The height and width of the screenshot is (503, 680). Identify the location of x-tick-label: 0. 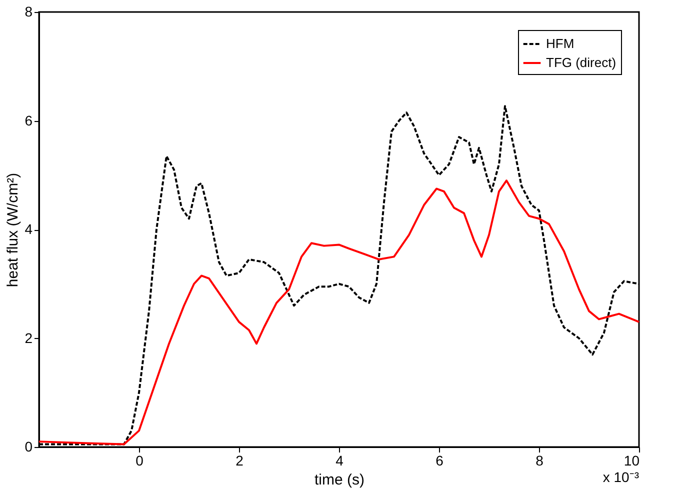
(140, 460).